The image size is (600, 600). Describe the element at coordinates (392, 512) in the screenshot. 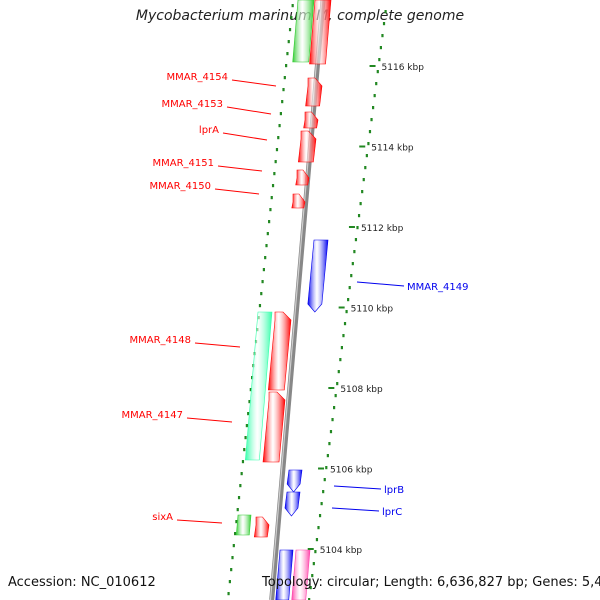

I see `gene-label-lprc: lprC` at that location.